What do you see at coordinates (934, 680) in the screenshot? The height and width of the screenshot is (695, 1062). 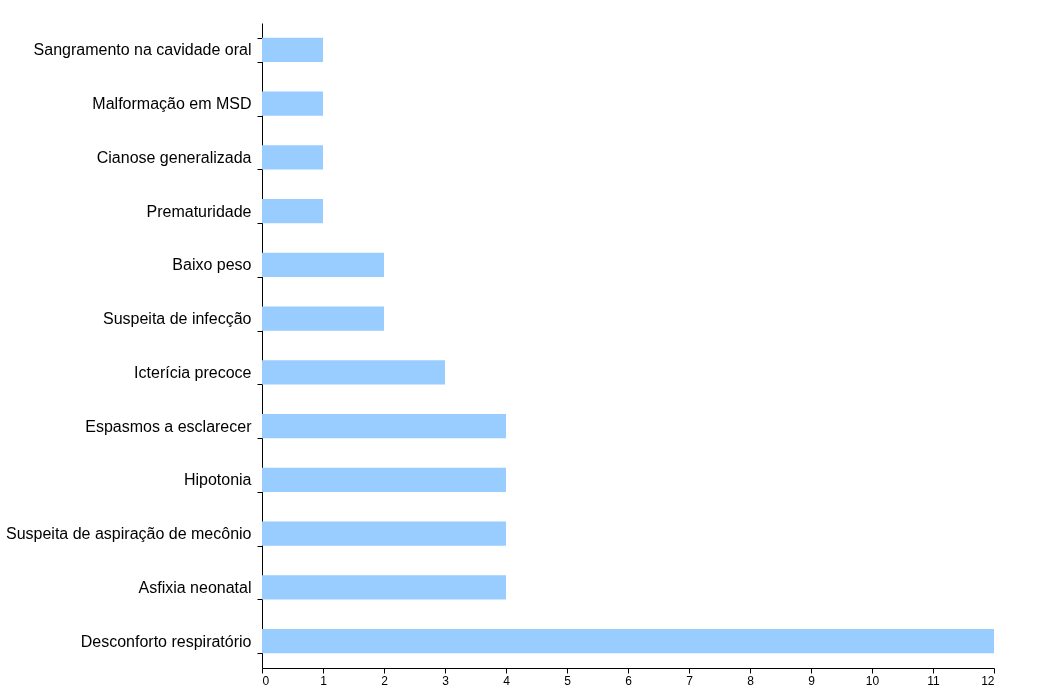 I see `x-tick-label: 11` at bounding box center [934, 680].